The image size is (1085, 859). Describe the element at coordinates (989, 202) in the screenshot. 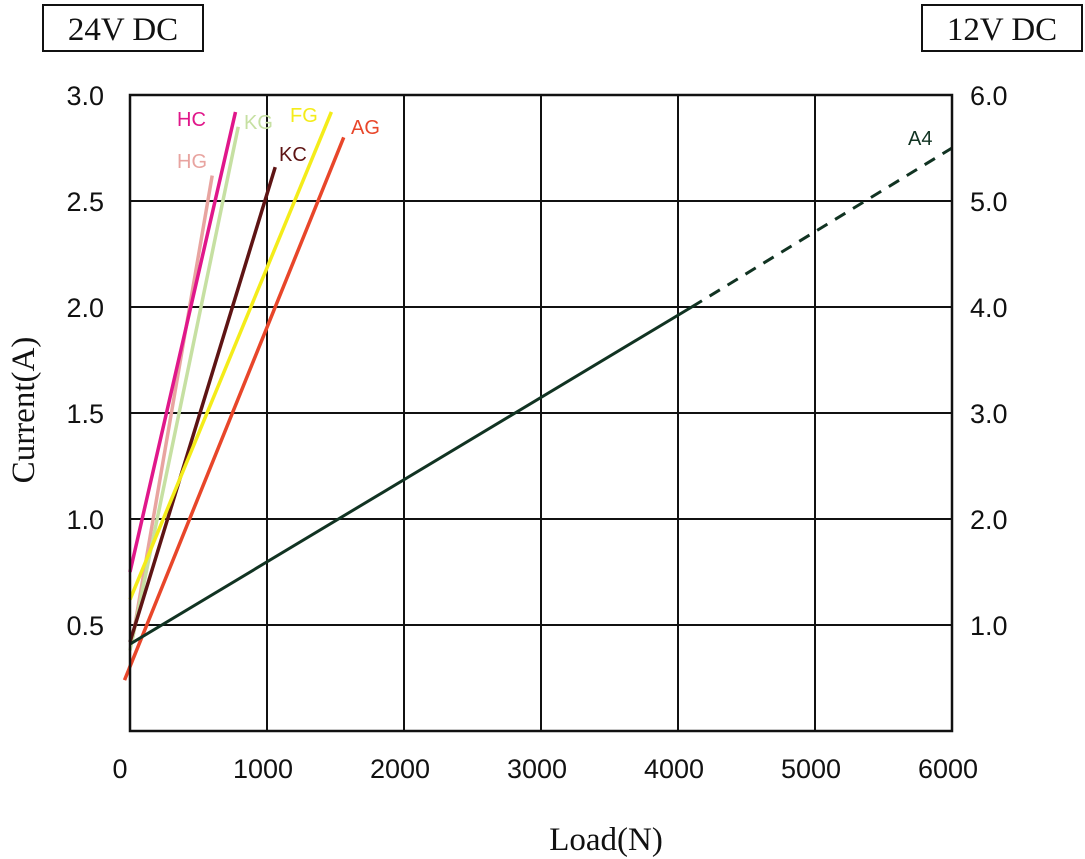

I see `y2-tick-label: 5.0` at that location.